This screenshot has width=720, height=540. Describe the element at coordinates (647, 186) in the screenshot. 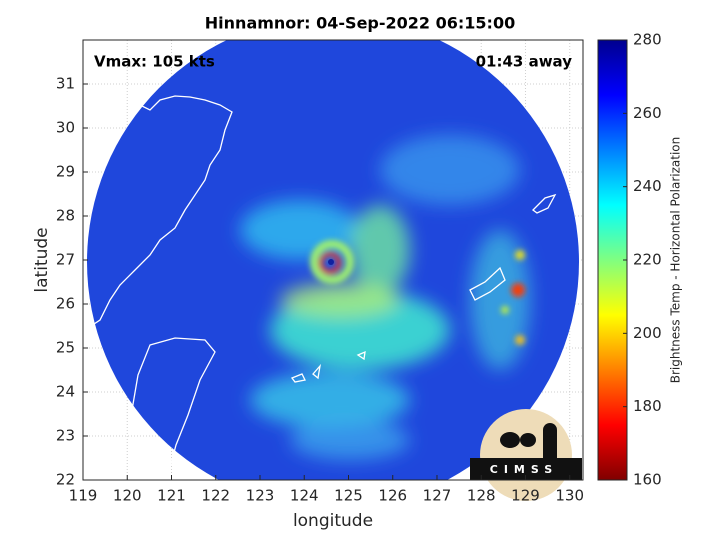

I see `colorbar-tick-label: 240` at that location.